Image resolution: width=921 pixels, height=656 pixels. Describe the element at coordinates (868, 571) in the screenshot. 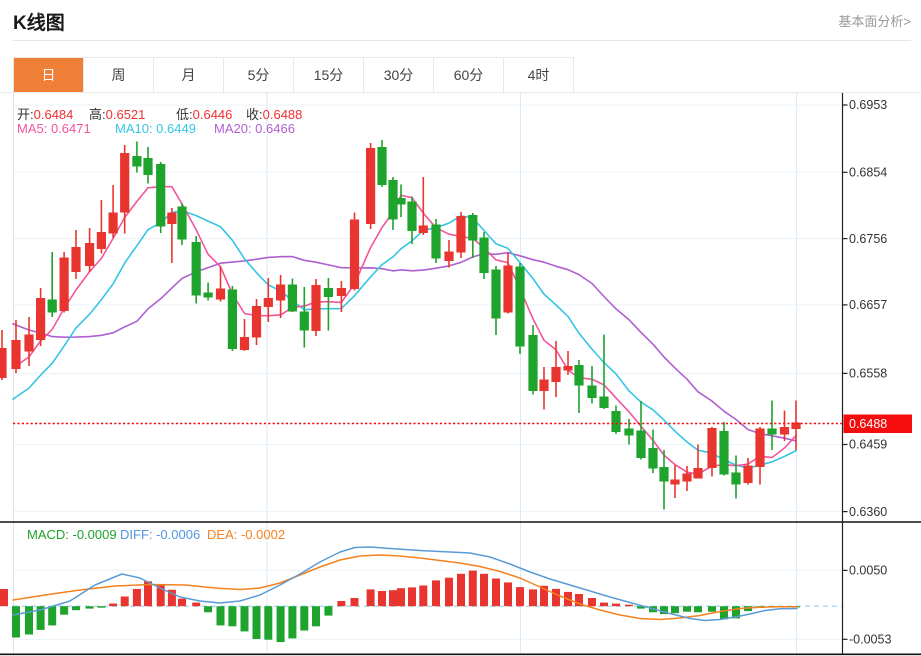

I see `svg-text: 0.0050` at that location.